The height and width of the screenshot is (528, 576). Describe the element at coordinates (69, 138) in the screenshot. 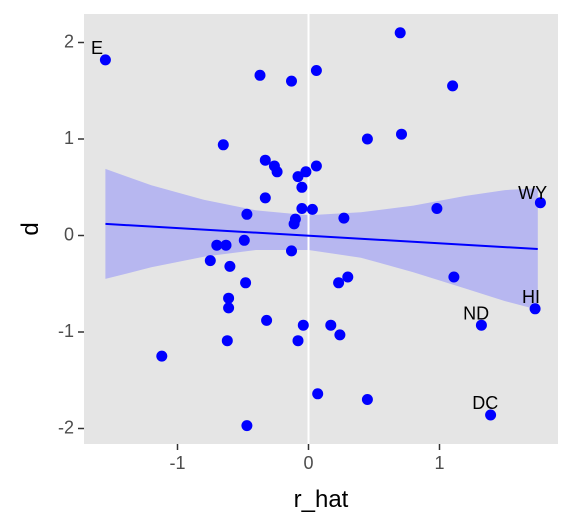

I see `y-tick-label: 1` at that location.